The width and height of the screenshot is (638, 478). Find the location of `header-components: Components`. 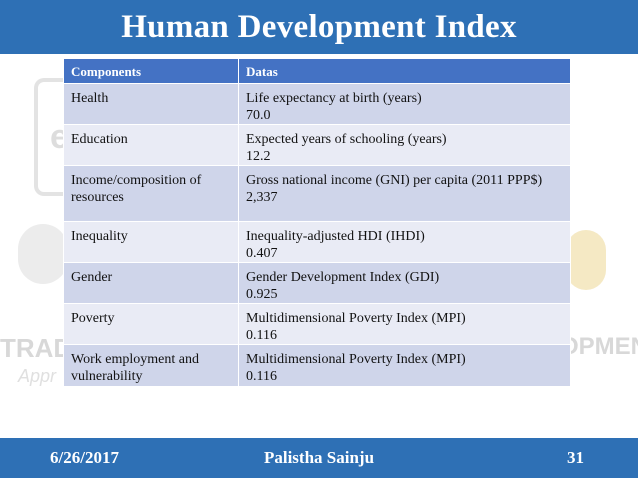

header-components: Components is located at coordinates (151, 71).